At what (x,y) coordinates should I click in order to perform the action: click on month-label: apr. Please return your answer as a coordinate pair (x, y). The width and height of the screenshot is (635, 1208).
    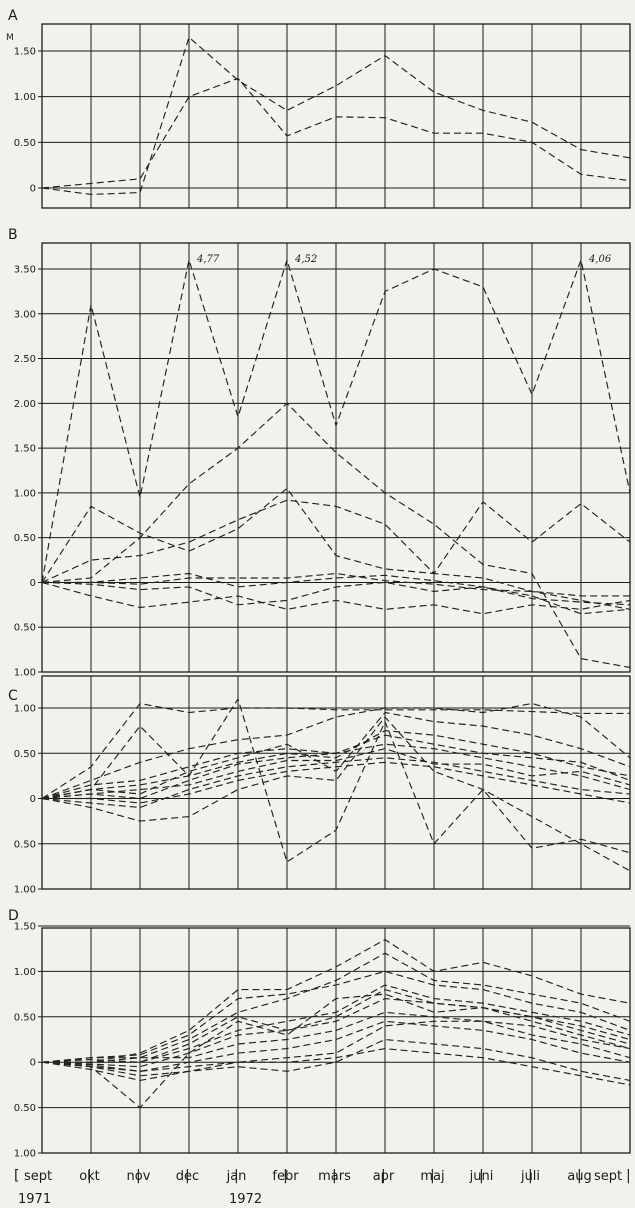
    Looking at the image, I should click on (384, 1176).